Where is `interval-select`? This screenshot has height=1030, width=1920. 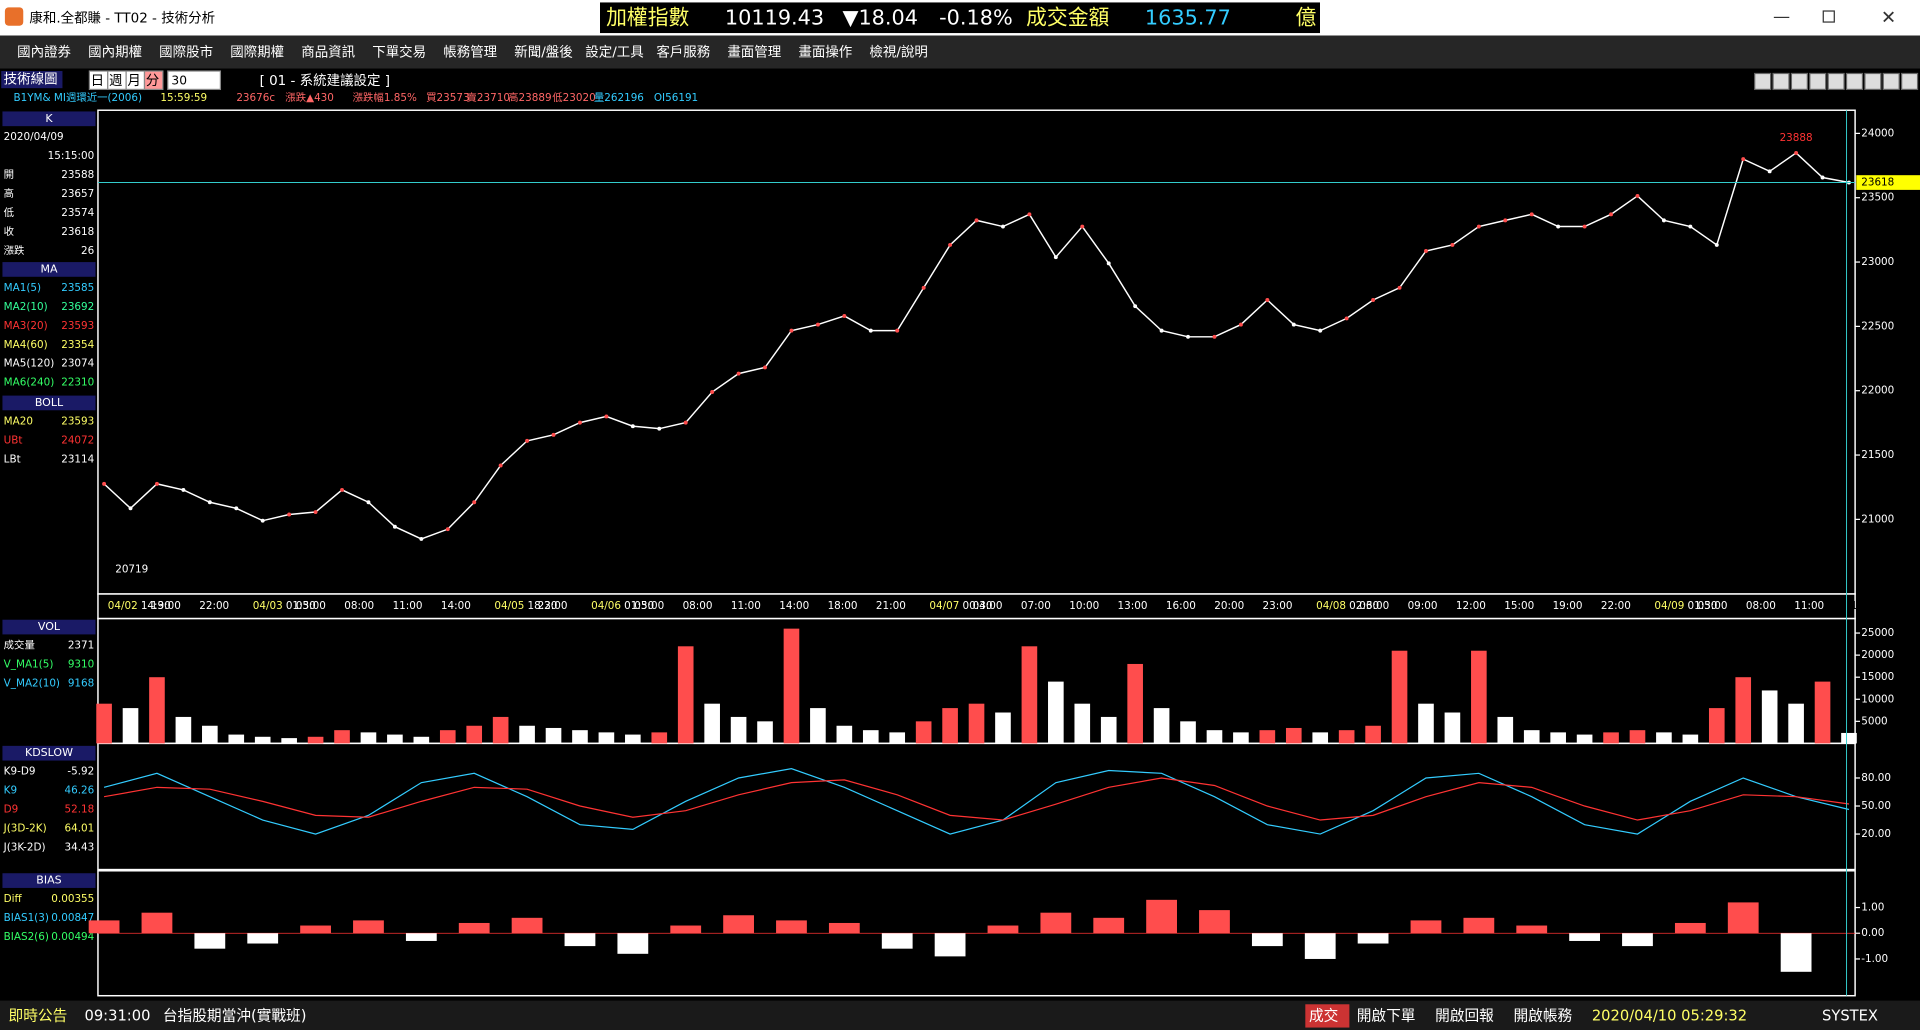
interval-select is located at coordinates (194, 80).